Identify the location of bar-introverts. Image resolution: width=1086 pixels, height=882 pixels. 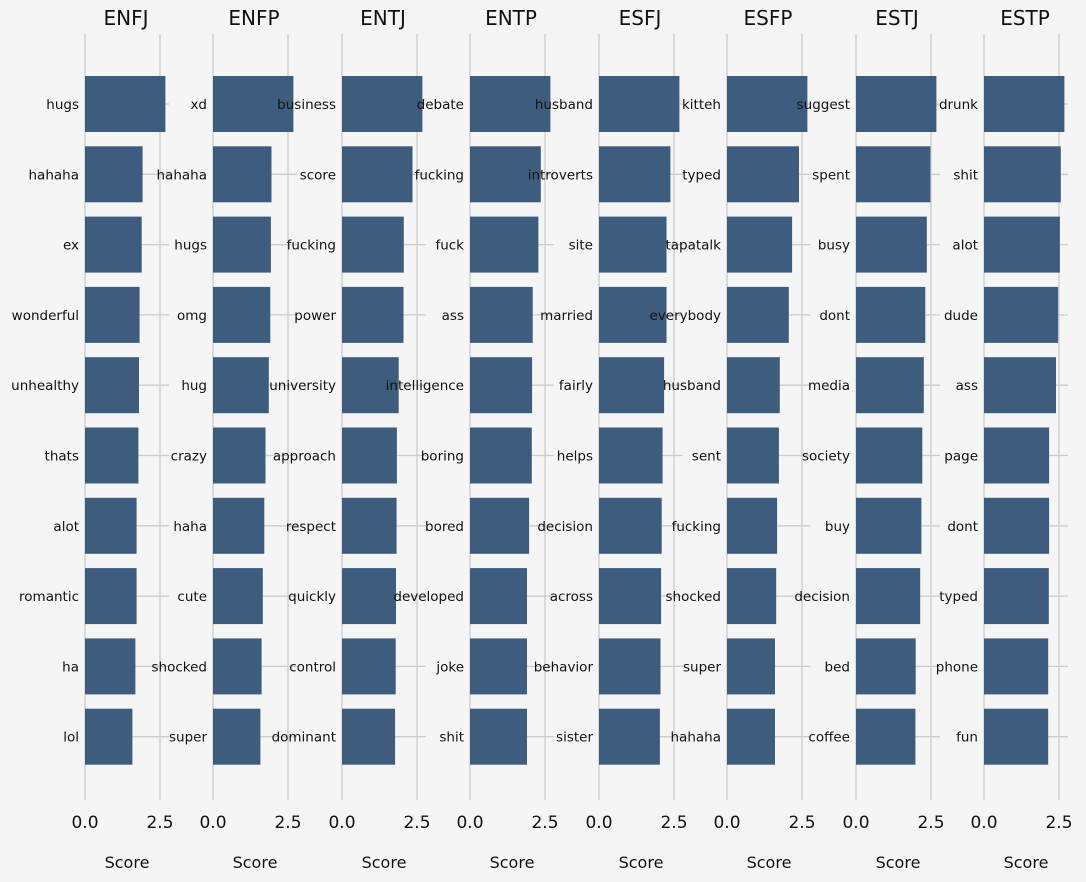
(635, 174).